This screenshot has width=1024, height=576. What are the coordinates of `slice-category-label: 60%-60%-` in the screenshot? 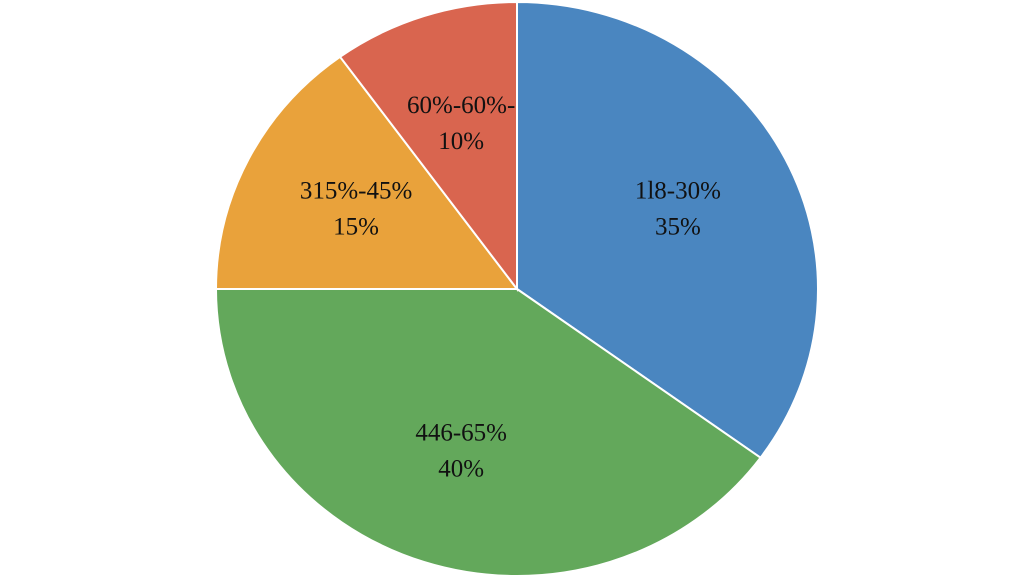 It's located at (461, 105).